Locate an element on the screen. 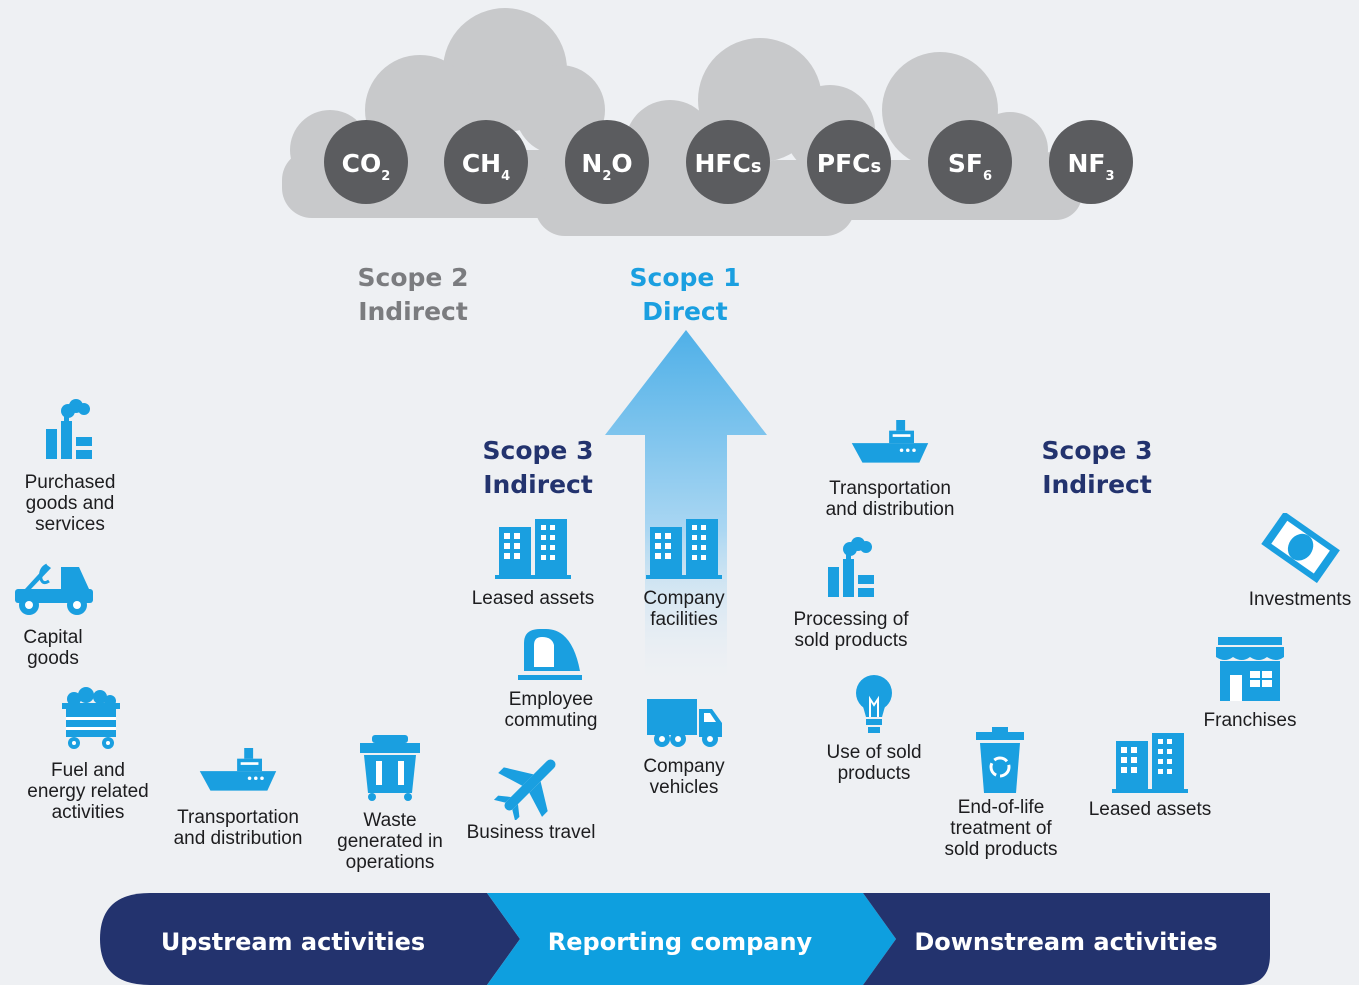 Image resolution: width=1359 pixels, height=985 pixels. gas-text: N is located at coordinates (591, 163).